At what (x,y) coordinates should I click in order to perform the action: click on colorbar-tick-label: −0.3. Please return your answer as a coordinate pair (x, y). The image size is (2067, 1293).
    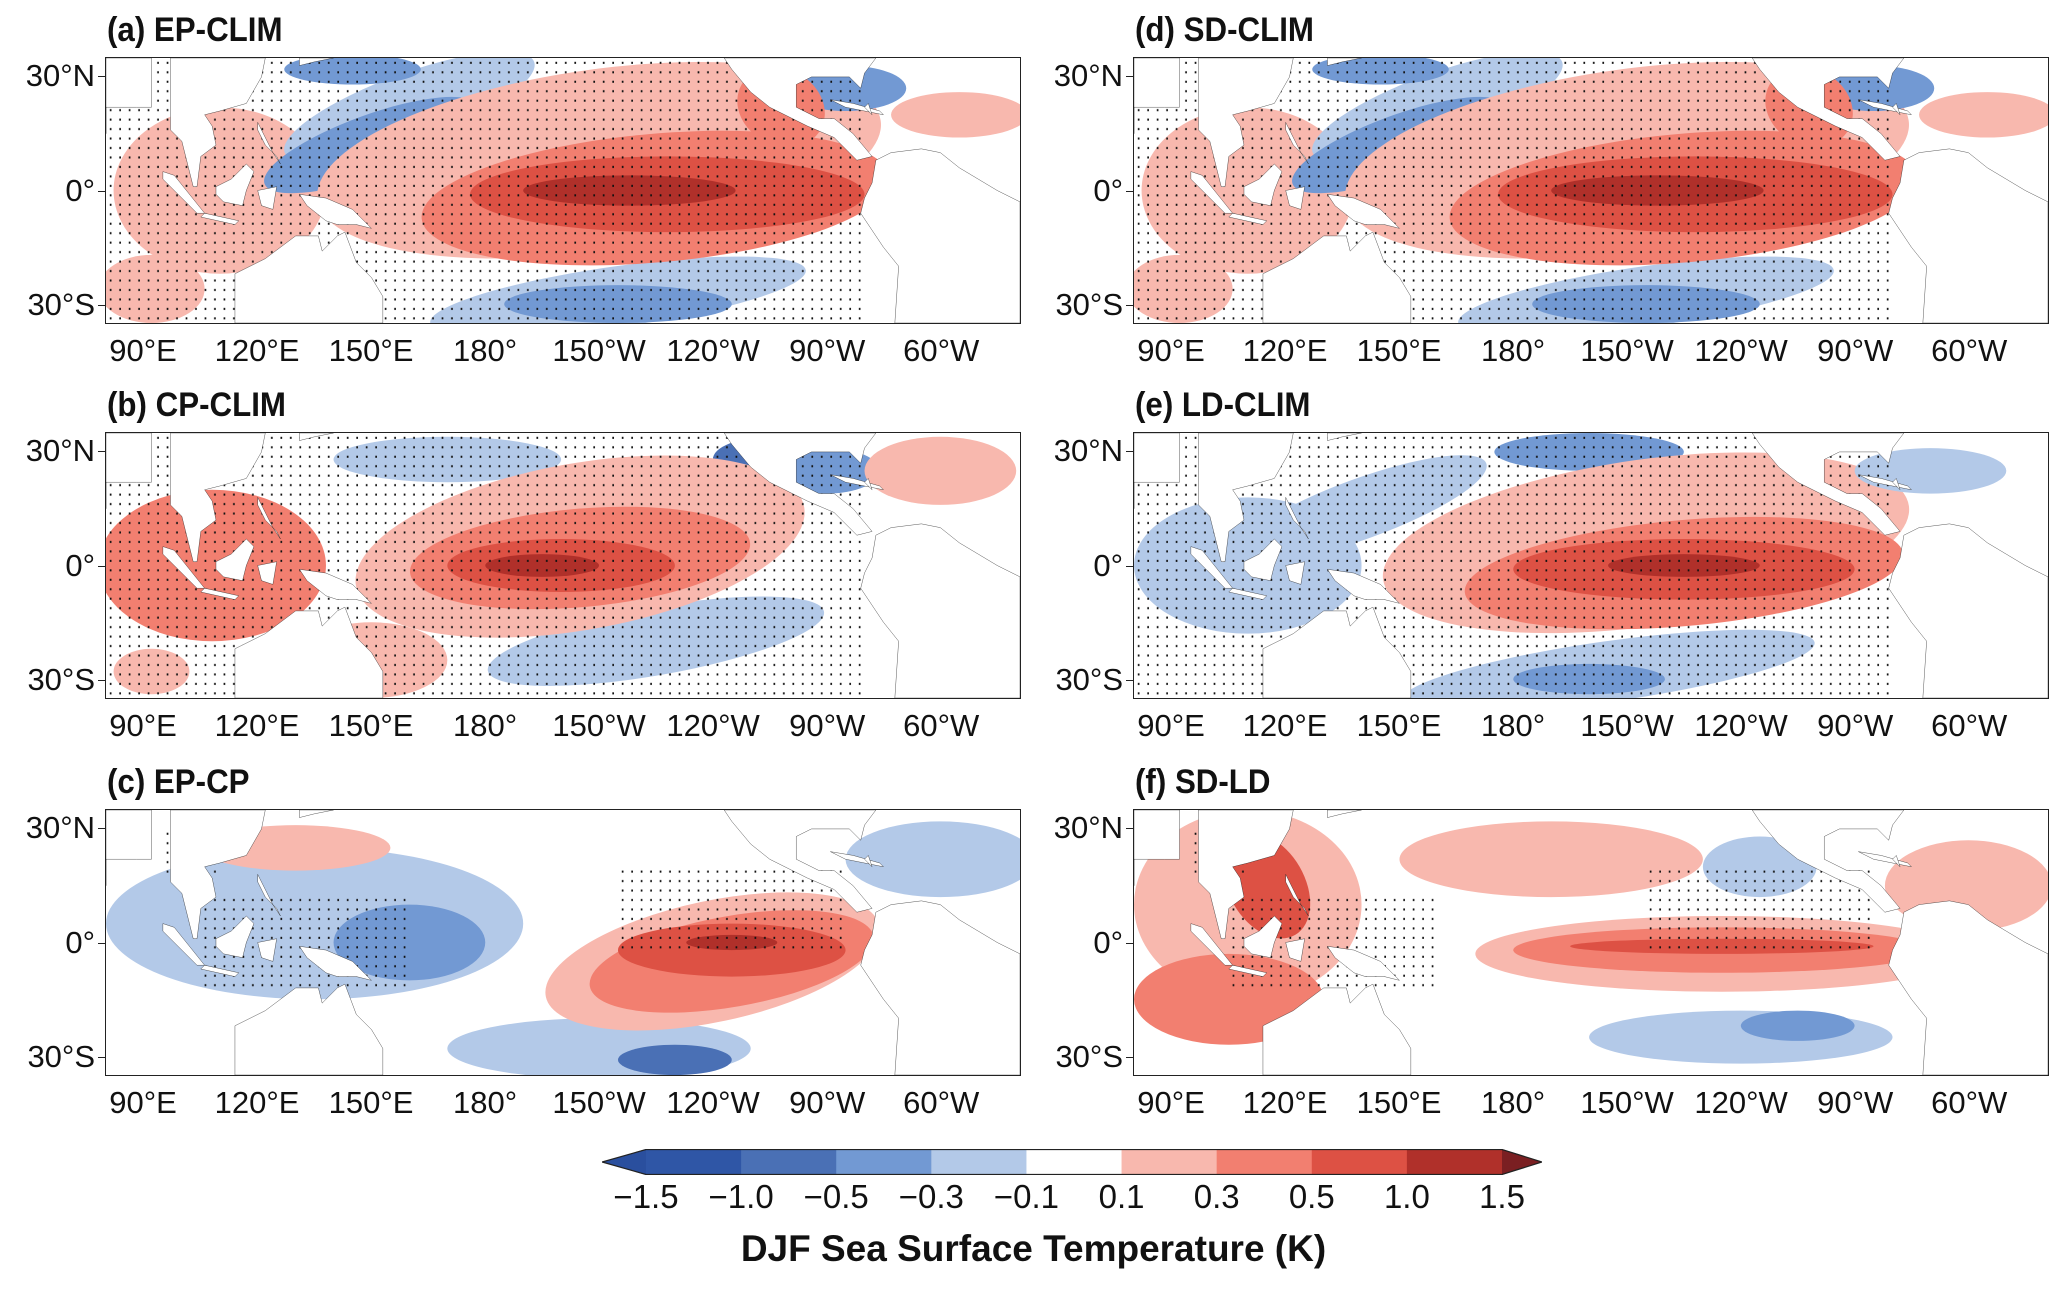
    Looking at the image, I should click on (931, 1196).